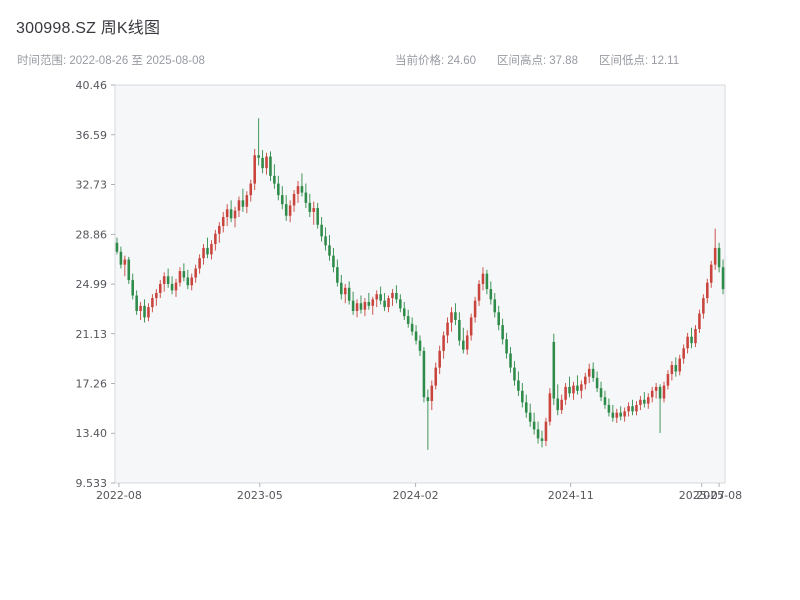 Image resolution: width=800 pixels, height=600 pixels. I want to click on x-tick-label: 2024-02, so click(416, 495).